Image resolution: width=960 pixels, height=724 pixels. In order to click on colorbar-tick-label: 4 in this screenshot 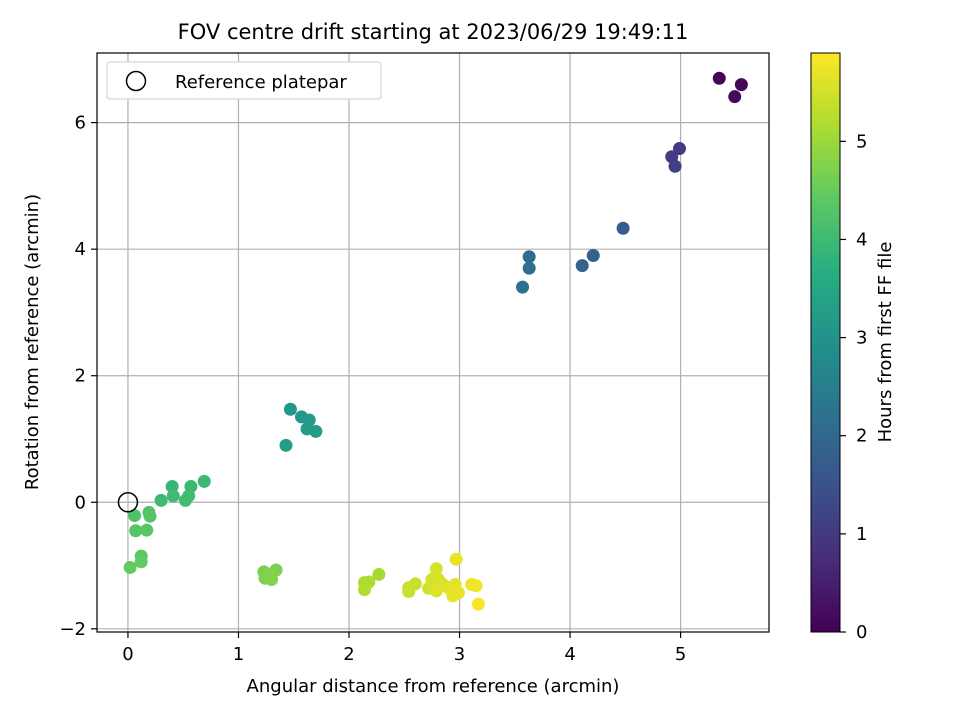, I will do `click(861, 239)`.